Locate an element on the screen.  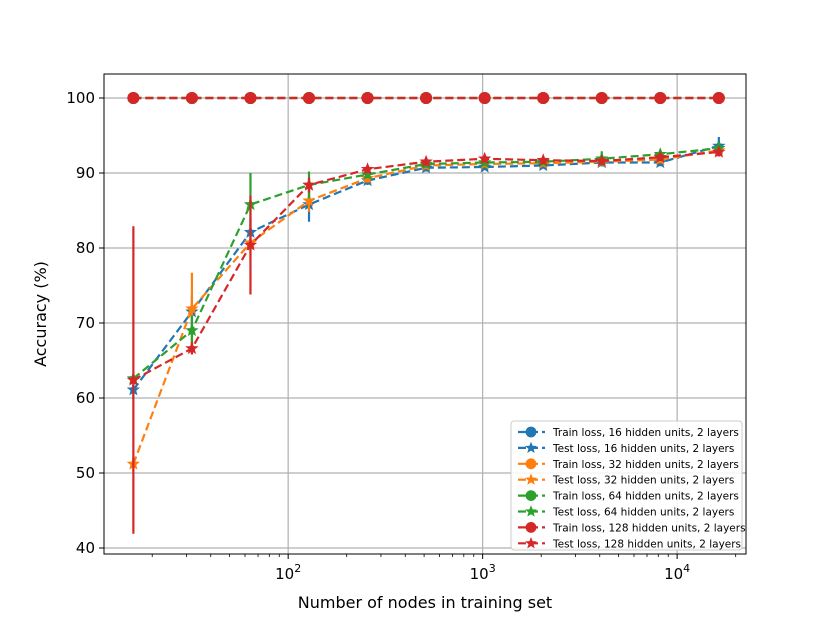
x-tick-exponent: 4 is located at coordinates (686, 568).